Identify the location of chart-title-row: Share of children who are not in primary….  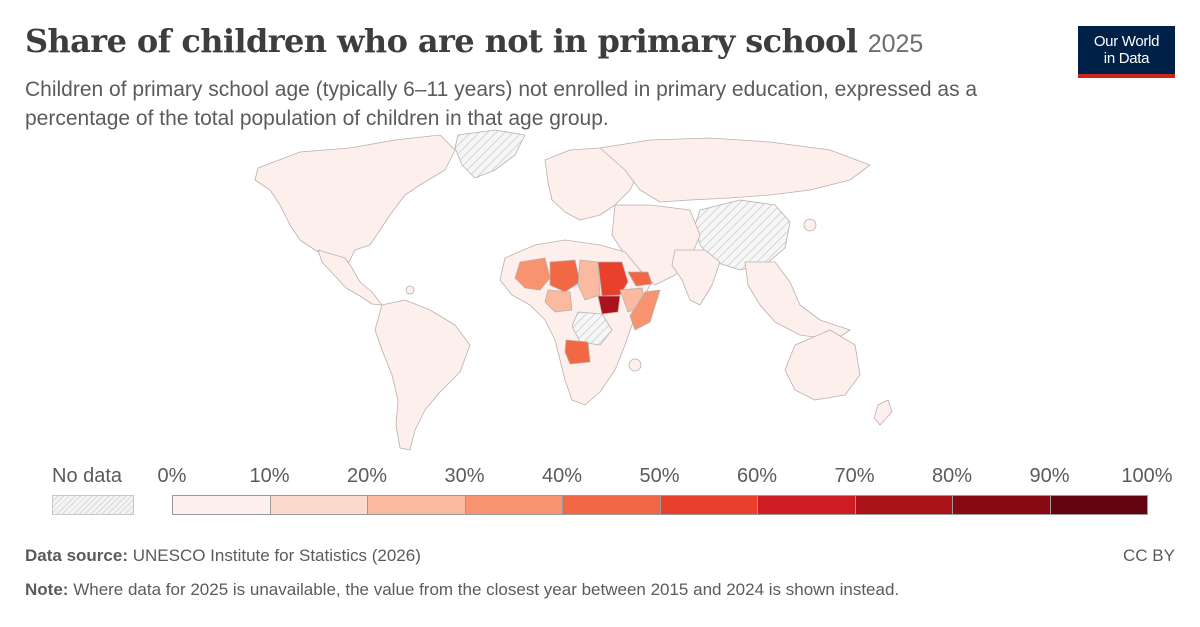
(474, 41).